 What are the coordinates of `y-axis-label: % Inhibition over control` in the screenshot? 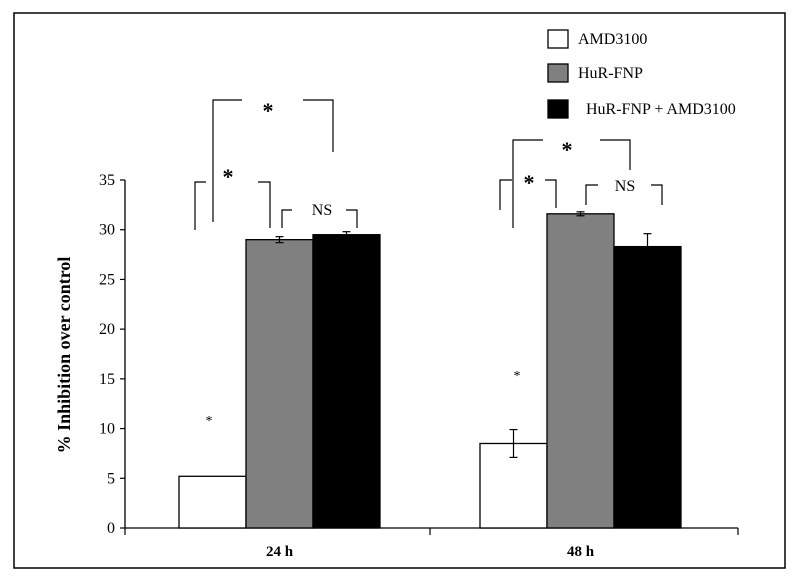 It's located at (64, 355).